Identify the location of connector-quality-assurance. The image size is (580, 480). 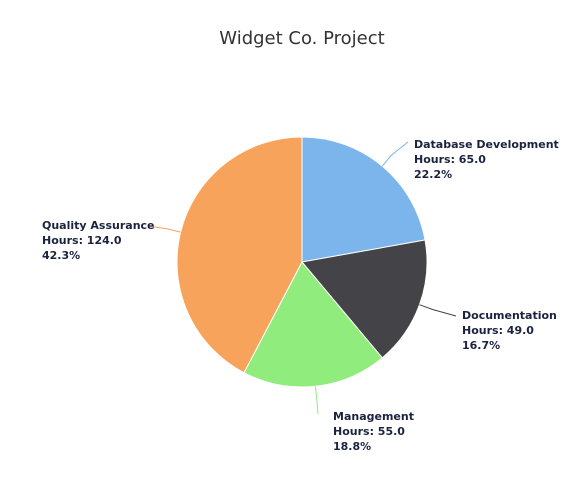
(164, 229).